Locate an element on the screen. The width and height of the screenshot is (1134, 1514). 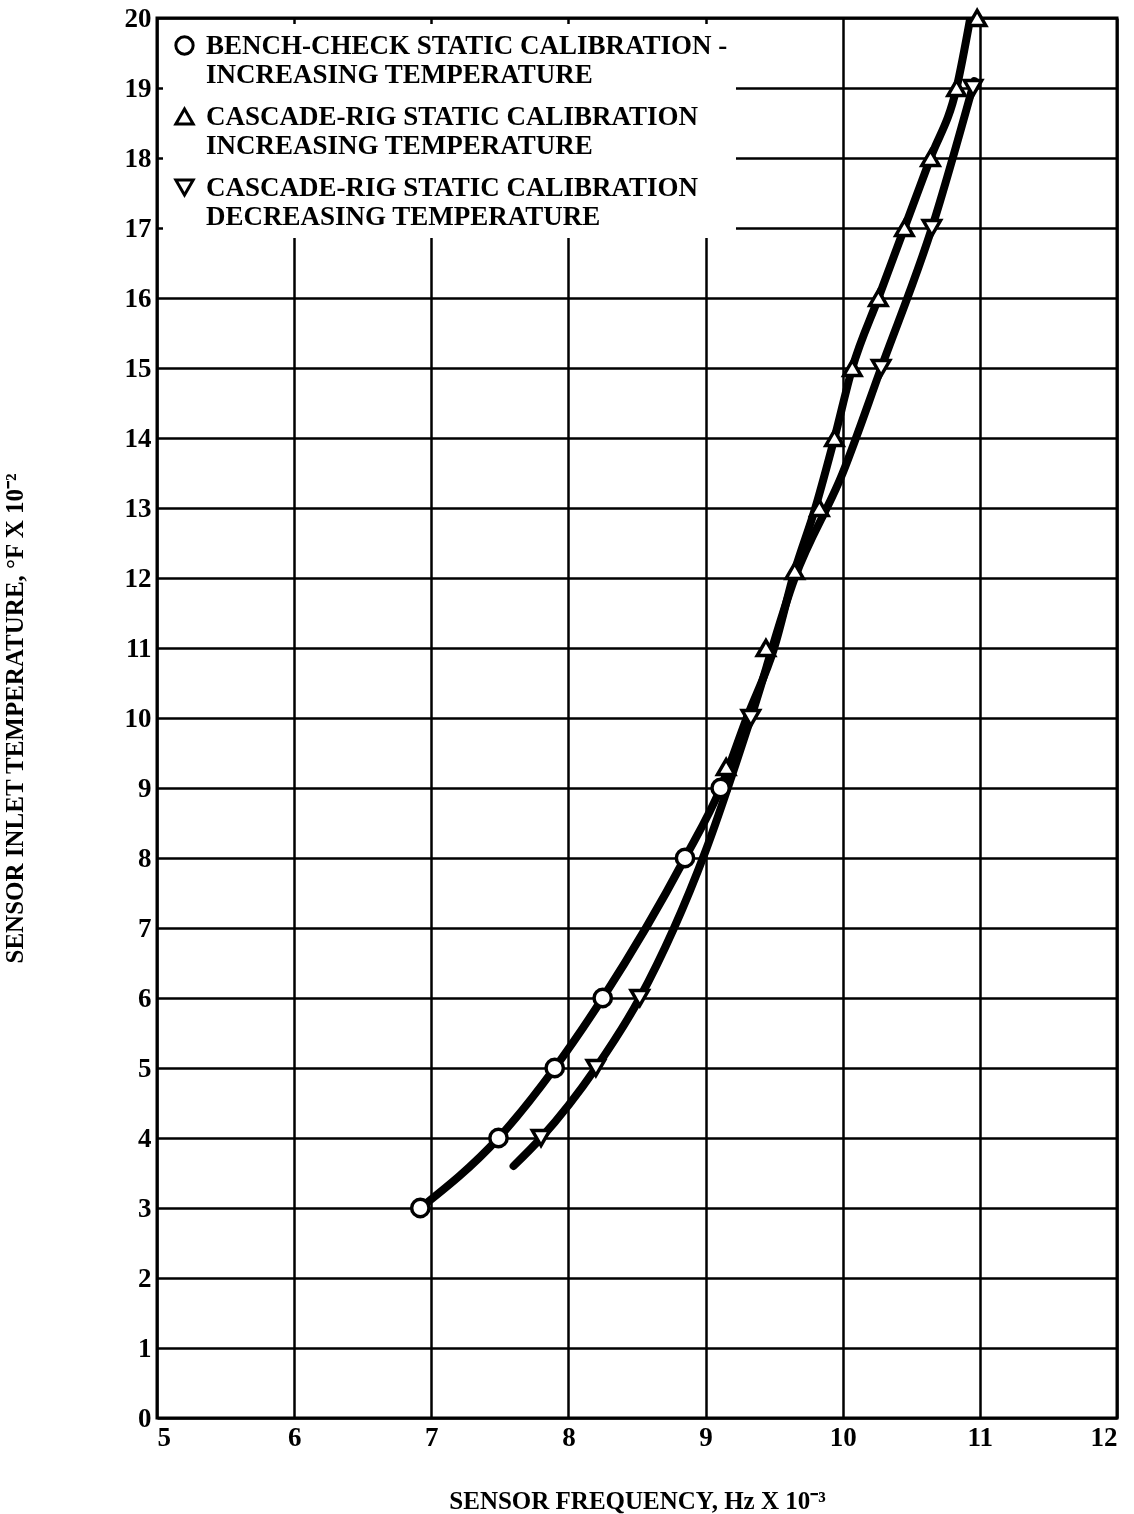
y-tick-label: 12 is located at coordinates (138, 577).